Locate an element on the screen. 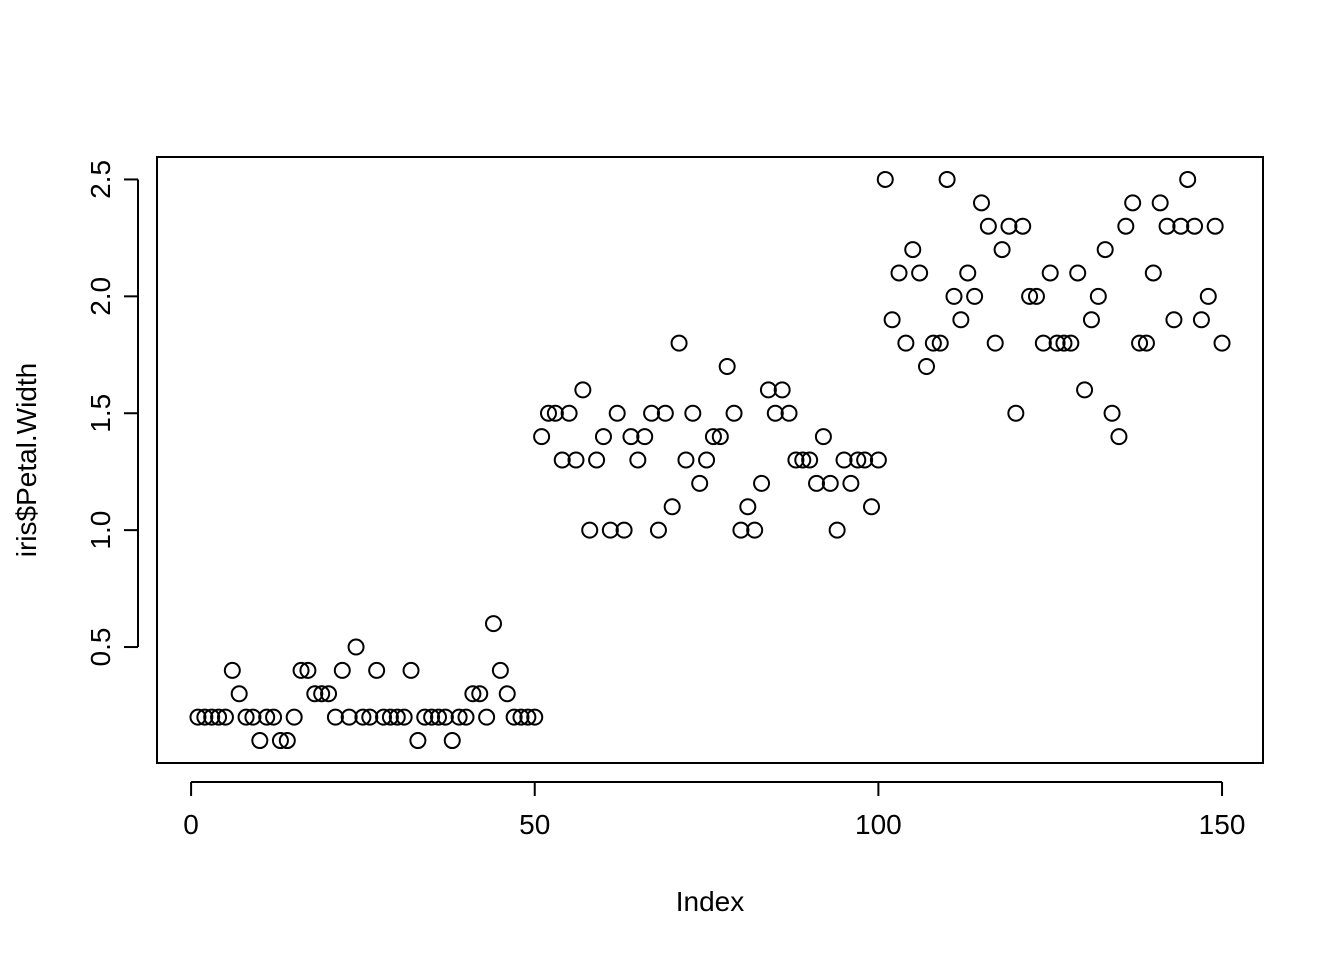 This screenshot has width=1344, height=960. x-tick-label: 0 is located at coordinates (191, 824).